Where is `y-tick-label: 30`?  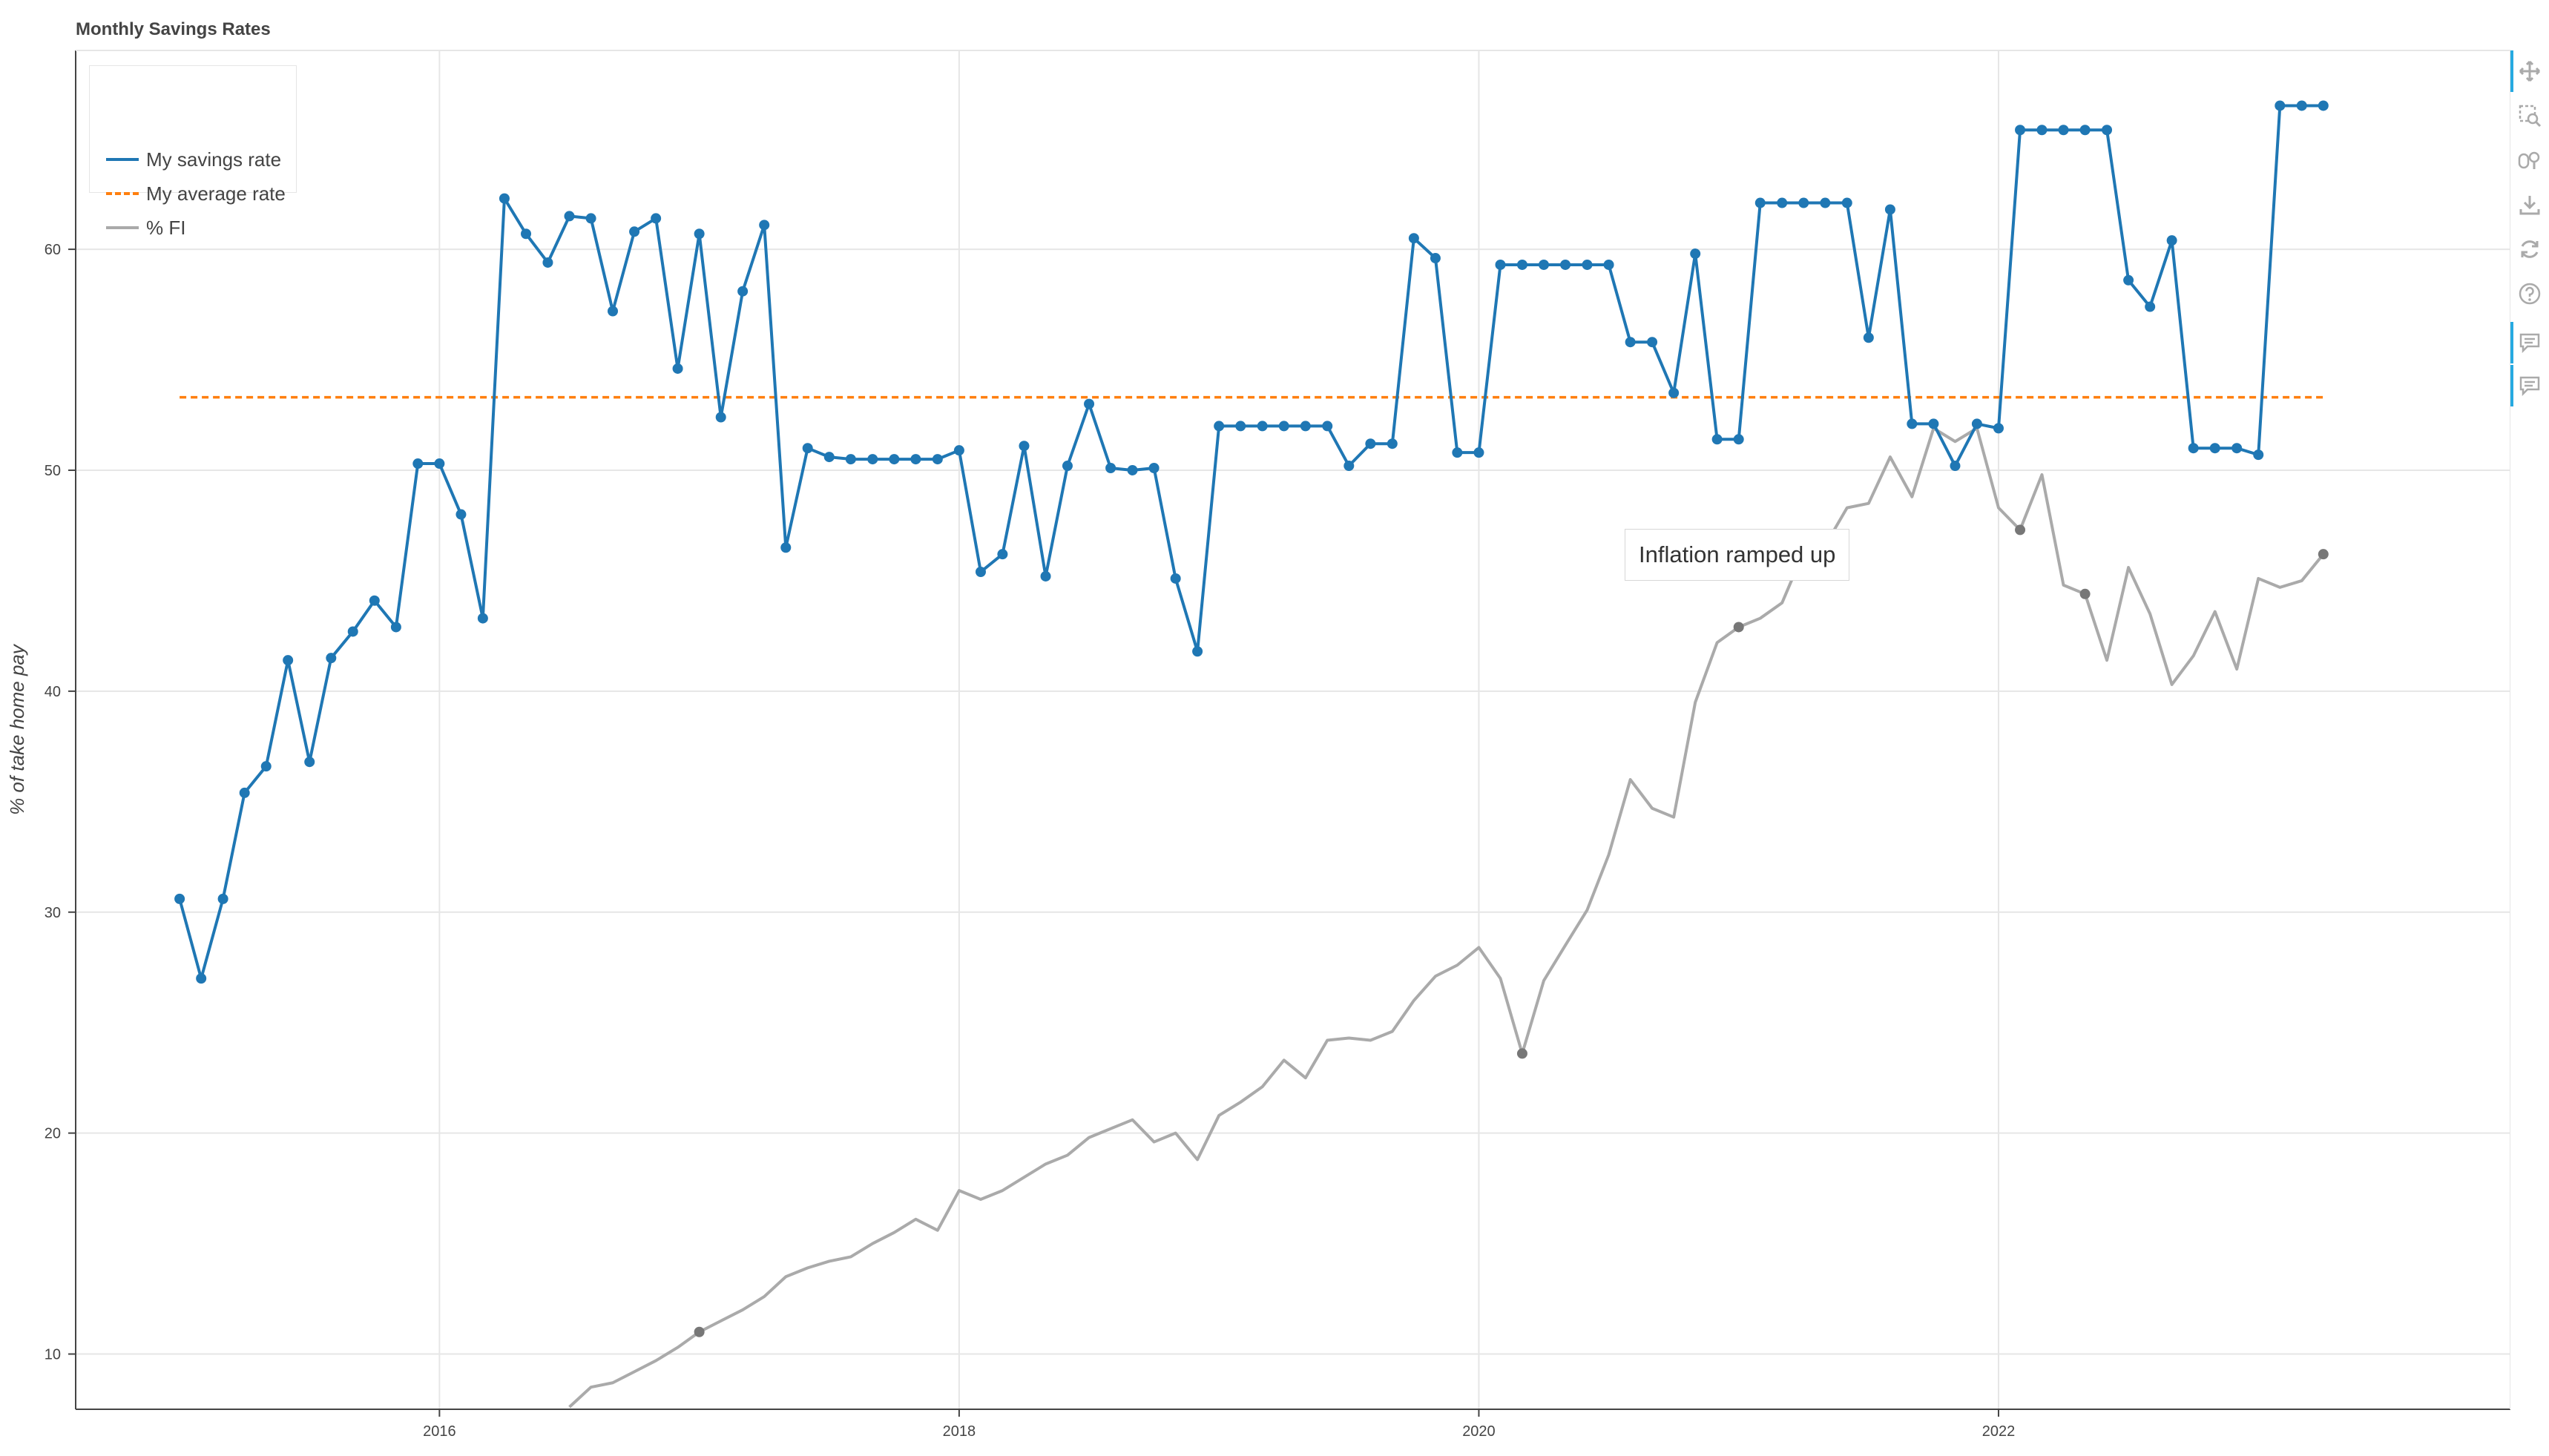 y-tick-label: 30 is located at coordinates (53, 913).